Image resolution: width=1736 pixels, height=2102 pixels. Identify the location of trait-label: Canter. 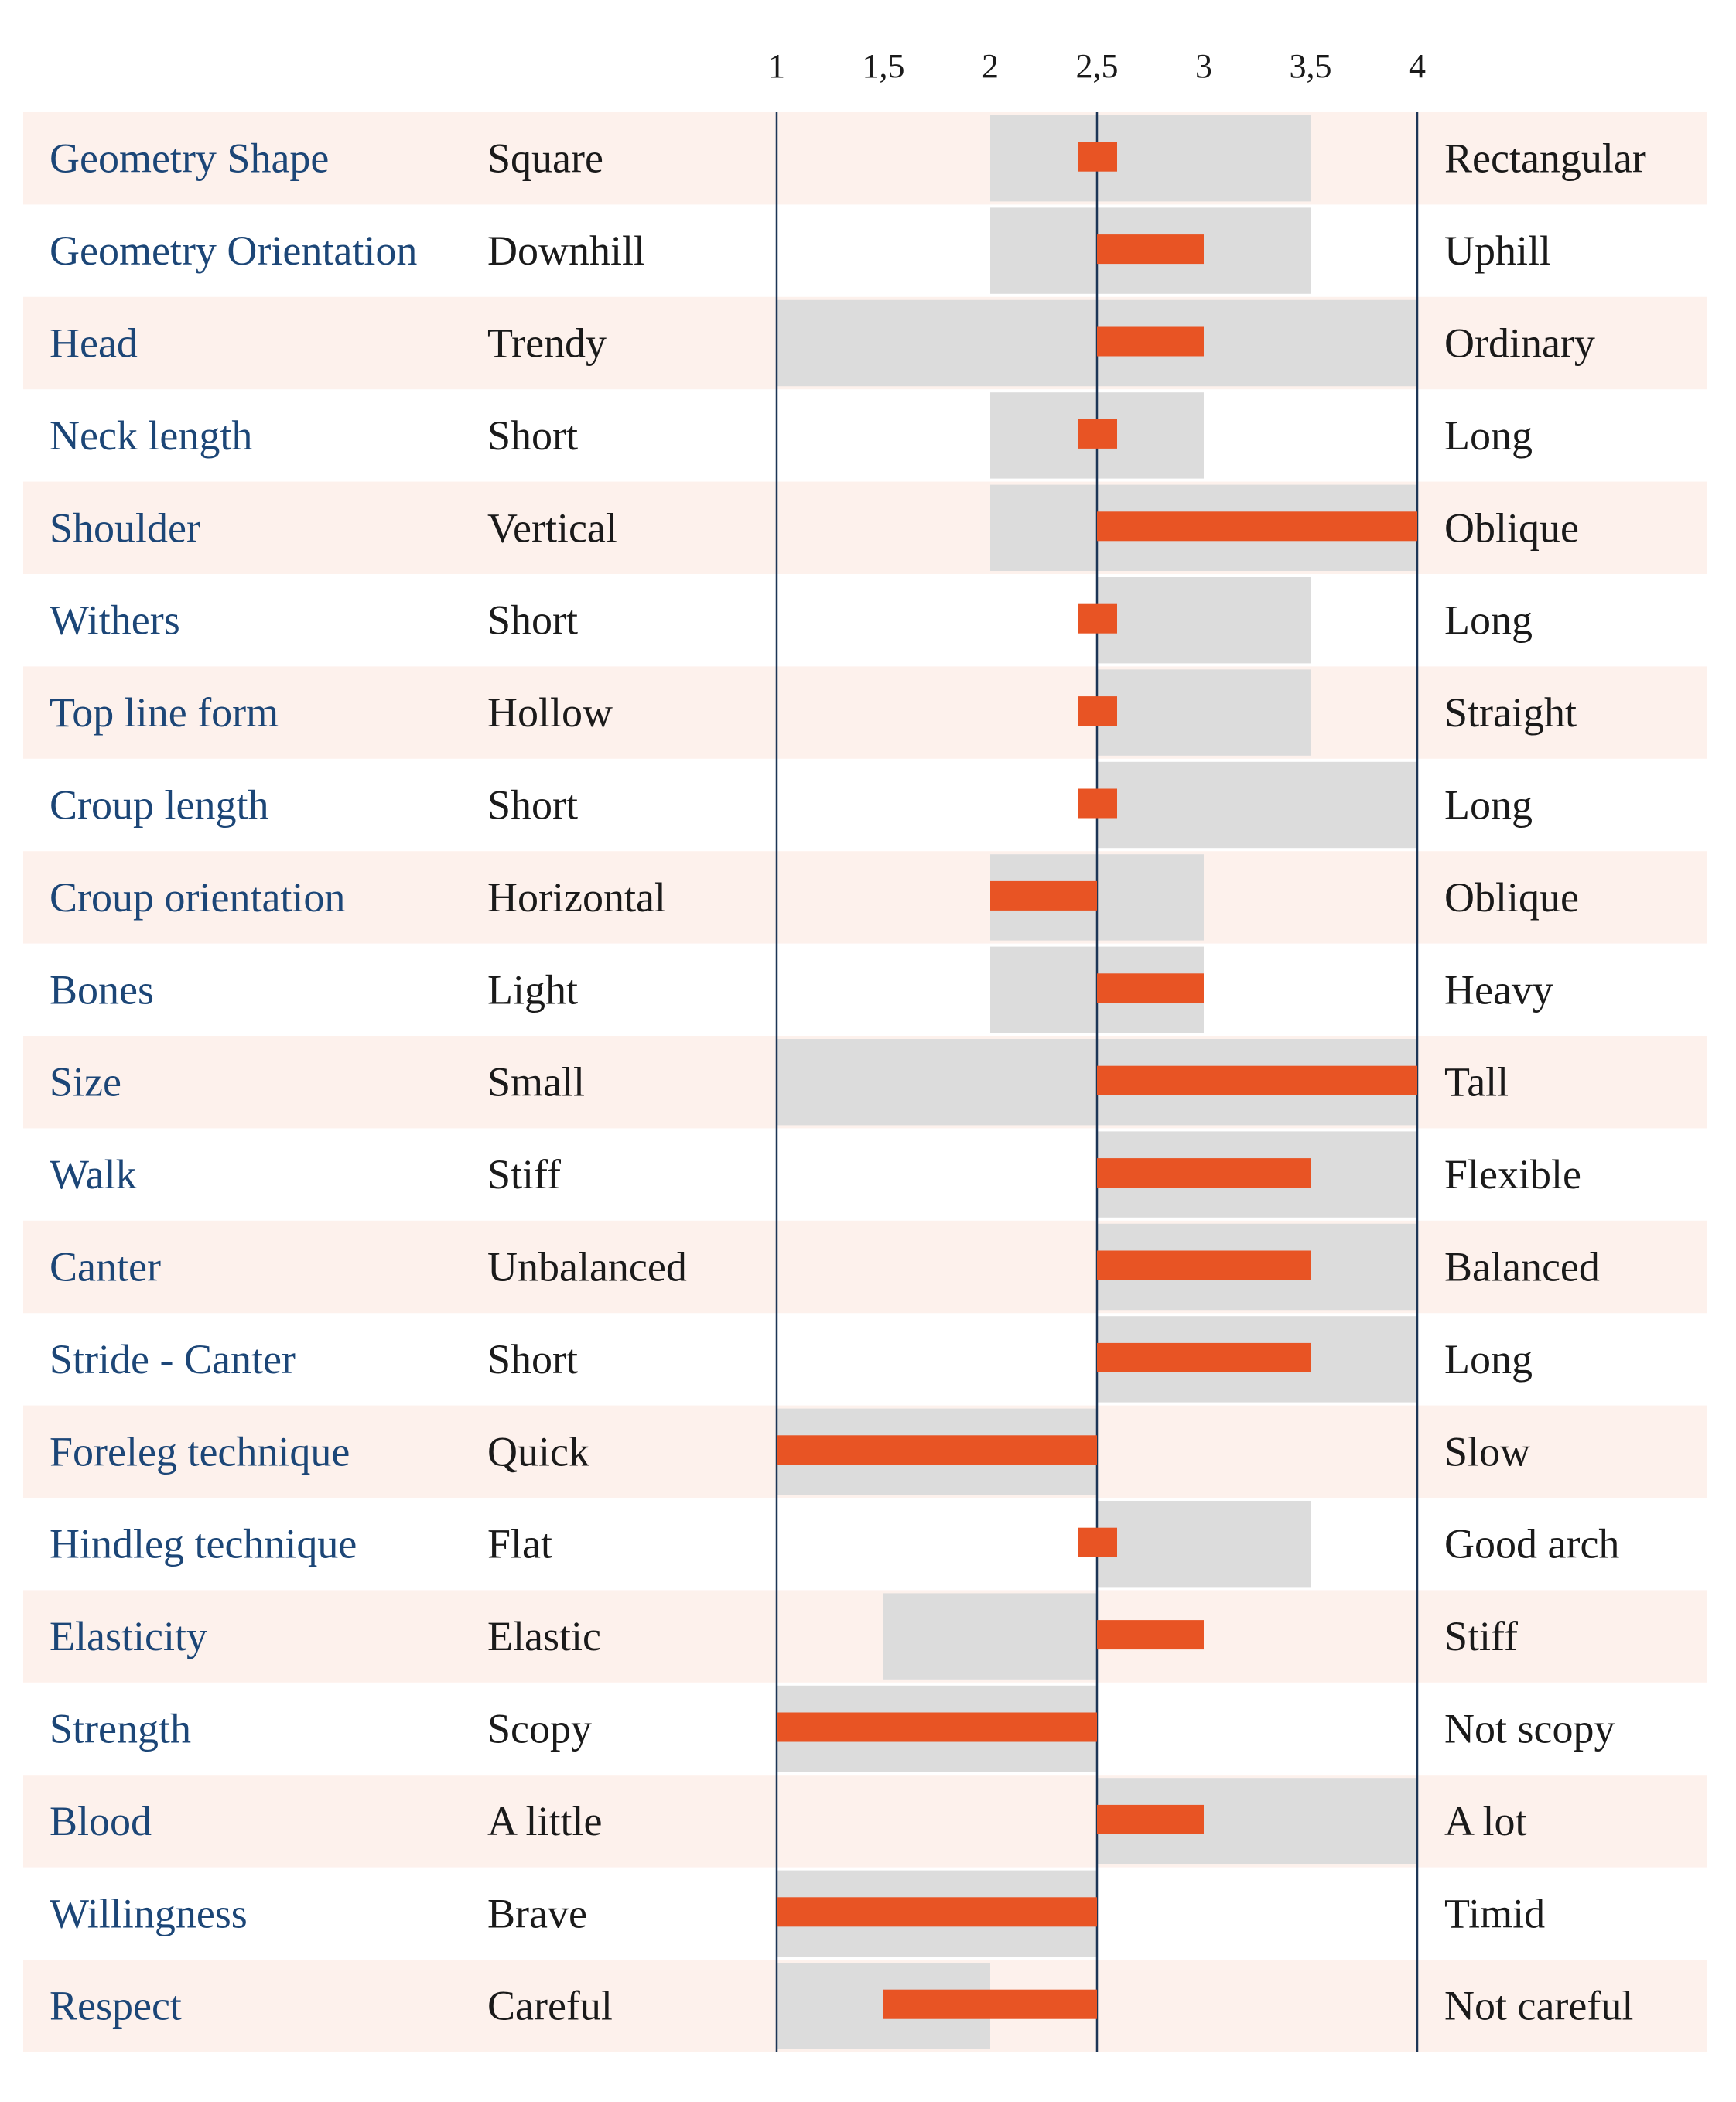
(105, 1267).